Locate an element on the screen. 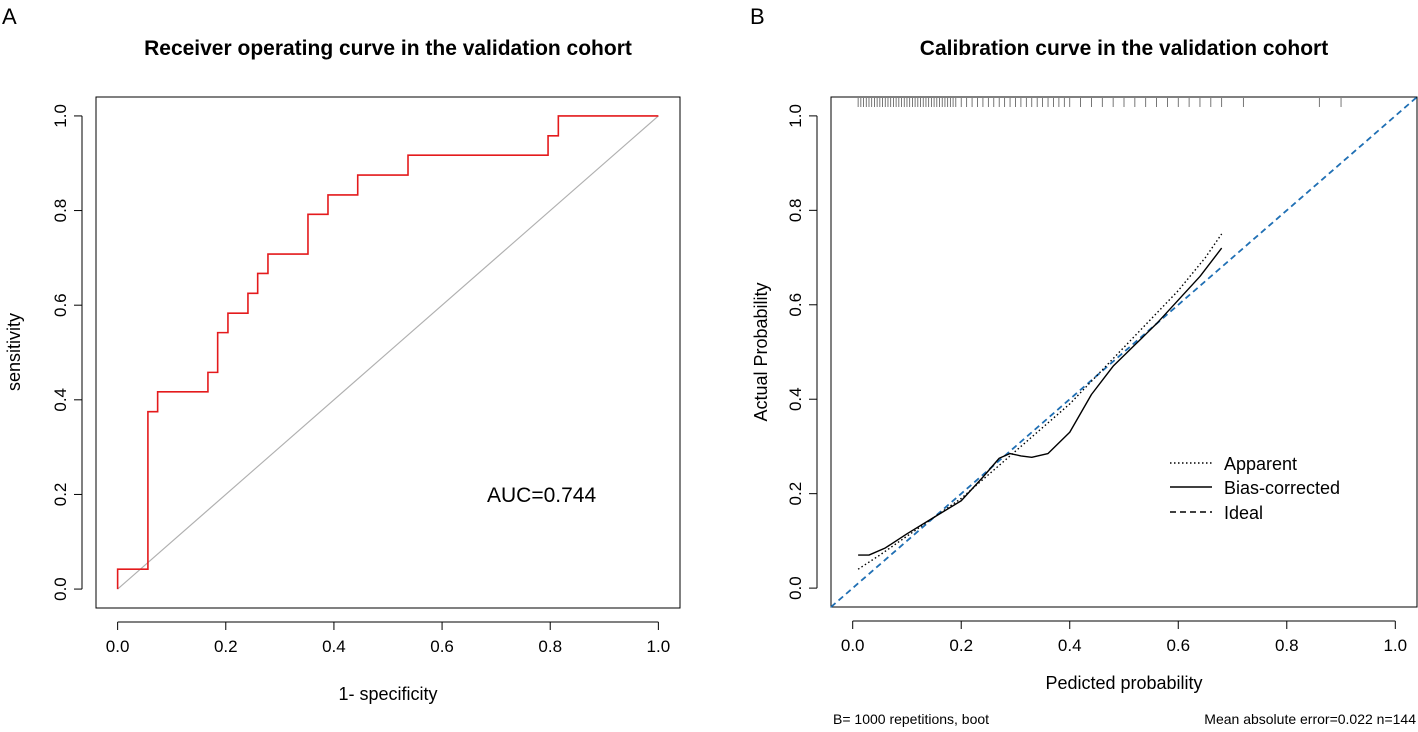 This screenshot has height=732, width=1418. panel-a-letter: A is located at coordinates (9, 16).